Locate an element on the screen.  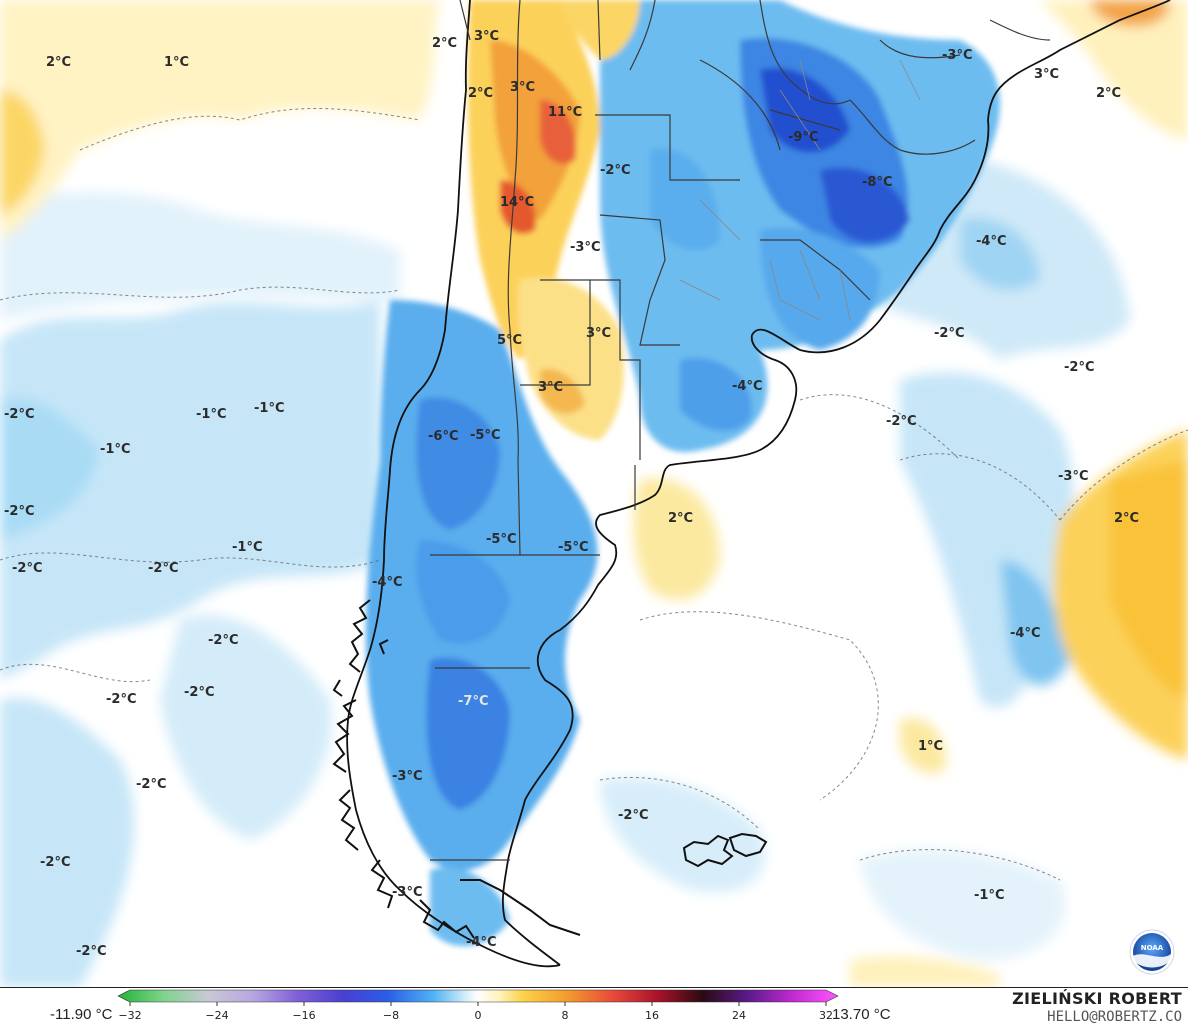
chilean-archipelago is located at coordinates (456, 769).